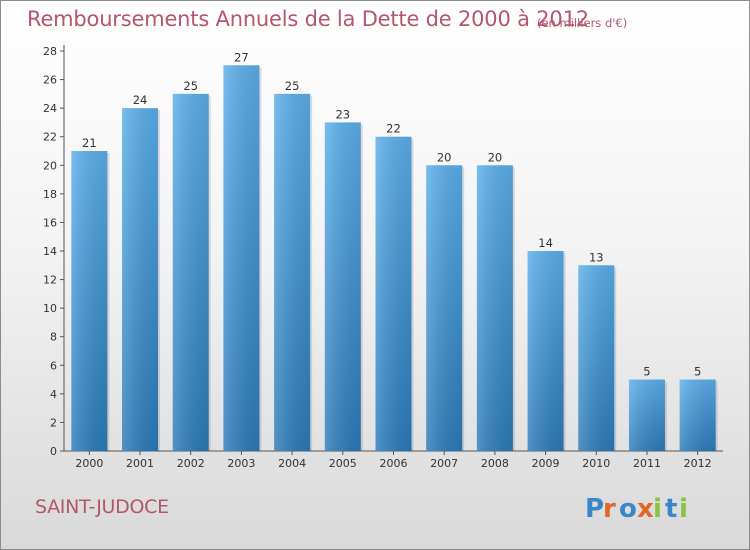  What do you see at coordinates (343, 463) in the screenshot?
I see `x-tick-label: 2005` at bounding box center [343, 463].